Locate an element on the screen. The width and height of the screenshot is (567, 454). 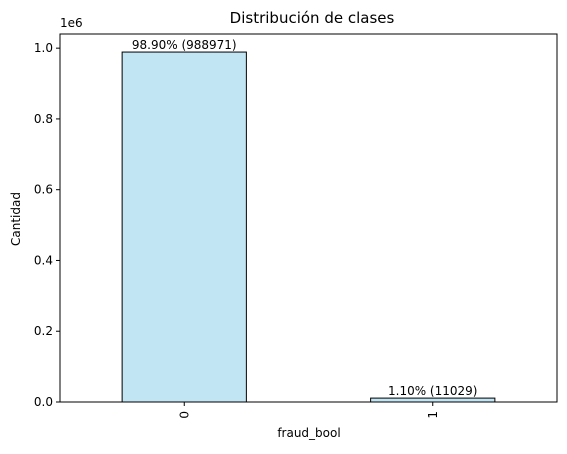
y-axis-offset-label: 1e6 is located at coordinates (71, 23).